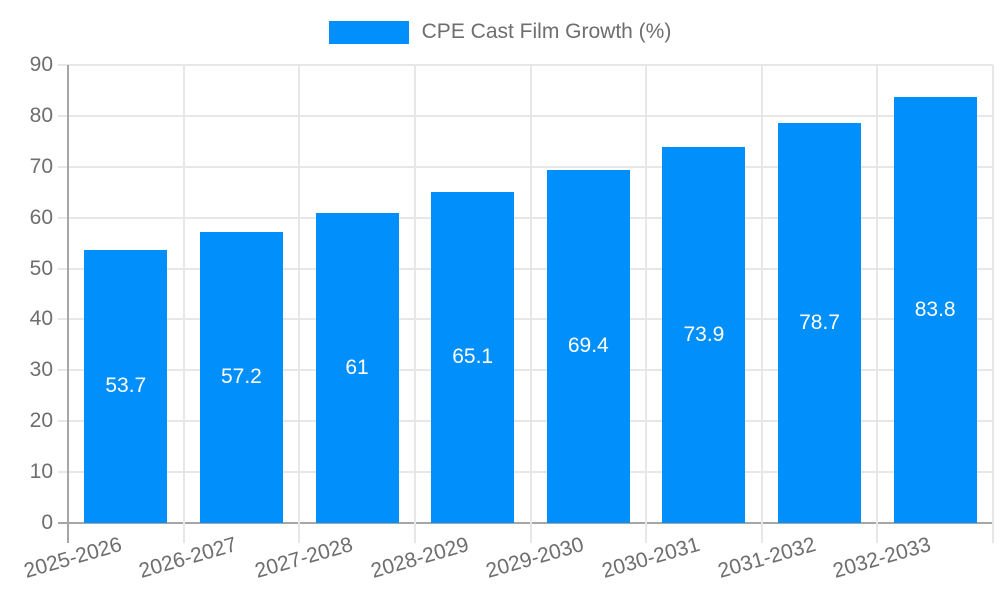 The width and height of the screenshot is (1000, 600). I want to click on y-tick-label: 90, so click(41, 64).